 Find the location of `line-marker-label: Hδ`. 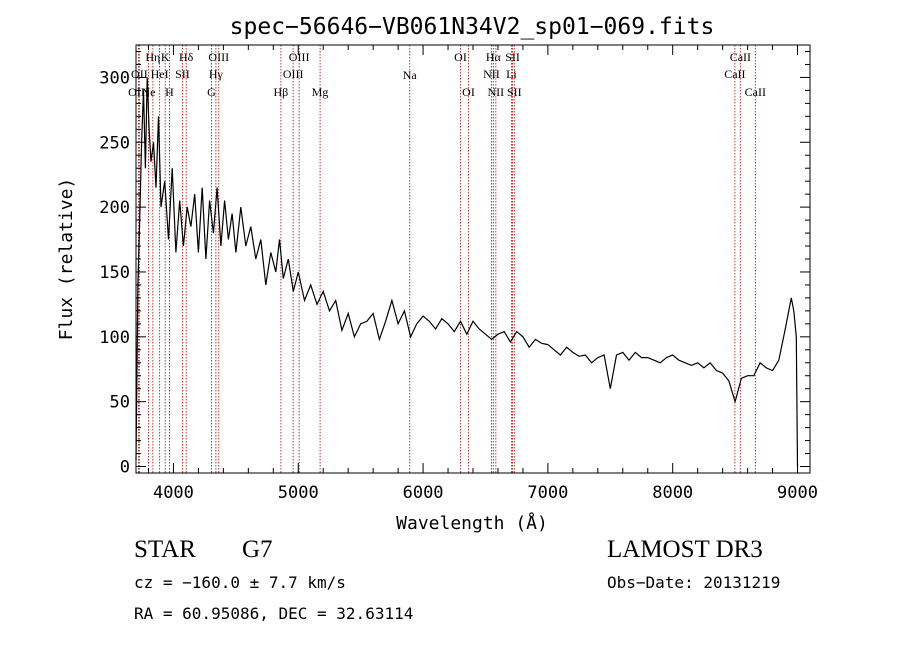

line-marker-label: Hδ is located at coordinates (186, 57).